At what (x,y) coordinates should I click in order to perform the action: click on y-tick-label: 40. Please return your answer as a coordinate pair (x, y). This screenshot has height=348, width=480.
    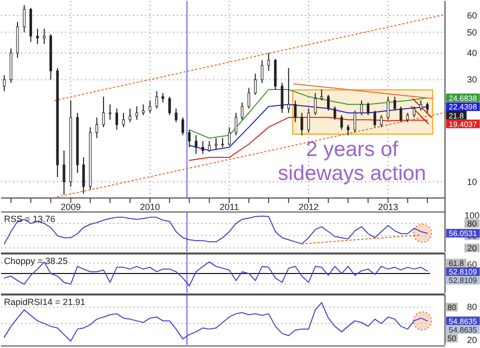
    Looking at the image, I should click on (472, 53).